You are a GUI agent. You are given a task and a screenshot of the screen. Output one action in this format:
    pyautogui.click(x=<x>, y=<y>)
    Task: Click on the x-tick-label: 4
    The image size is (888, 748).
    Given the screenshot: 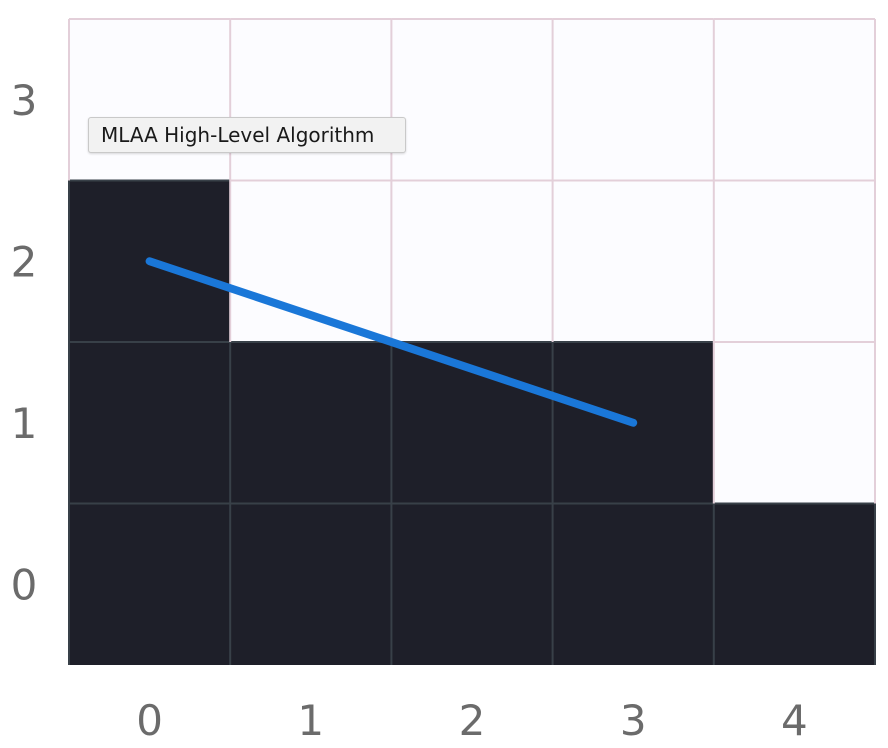 What is the action you would take?
    pyautogui.click(x=794, y=720)
    